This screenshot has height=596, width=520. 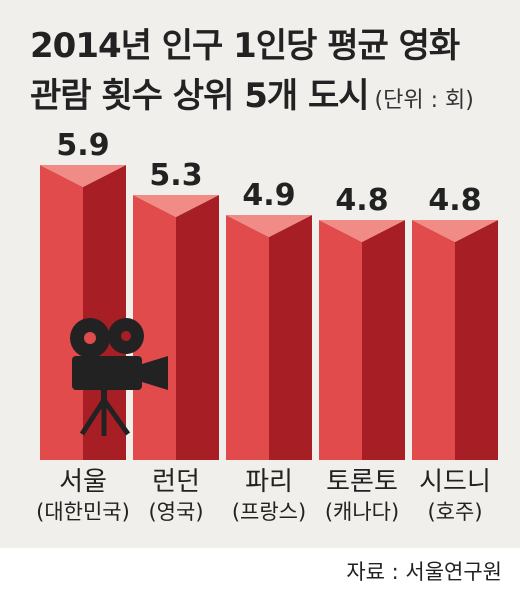 I want to click on category-label-4: 토론토 (캐나다), so click(x=362, y=496).